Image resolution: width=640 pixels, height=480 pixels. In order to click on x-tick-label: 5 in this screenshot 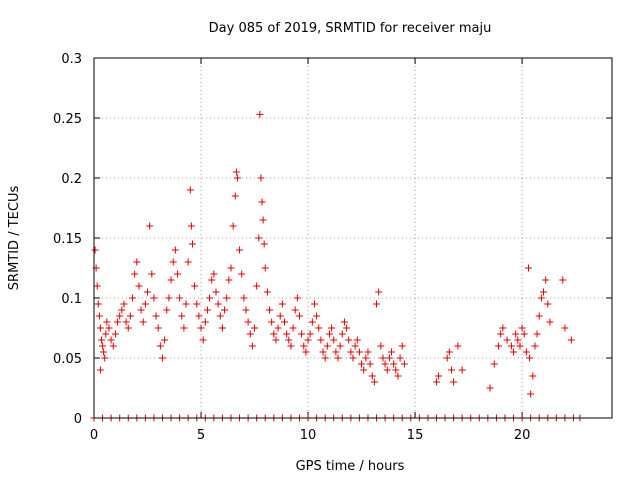, I will do `click(201, 435)`.